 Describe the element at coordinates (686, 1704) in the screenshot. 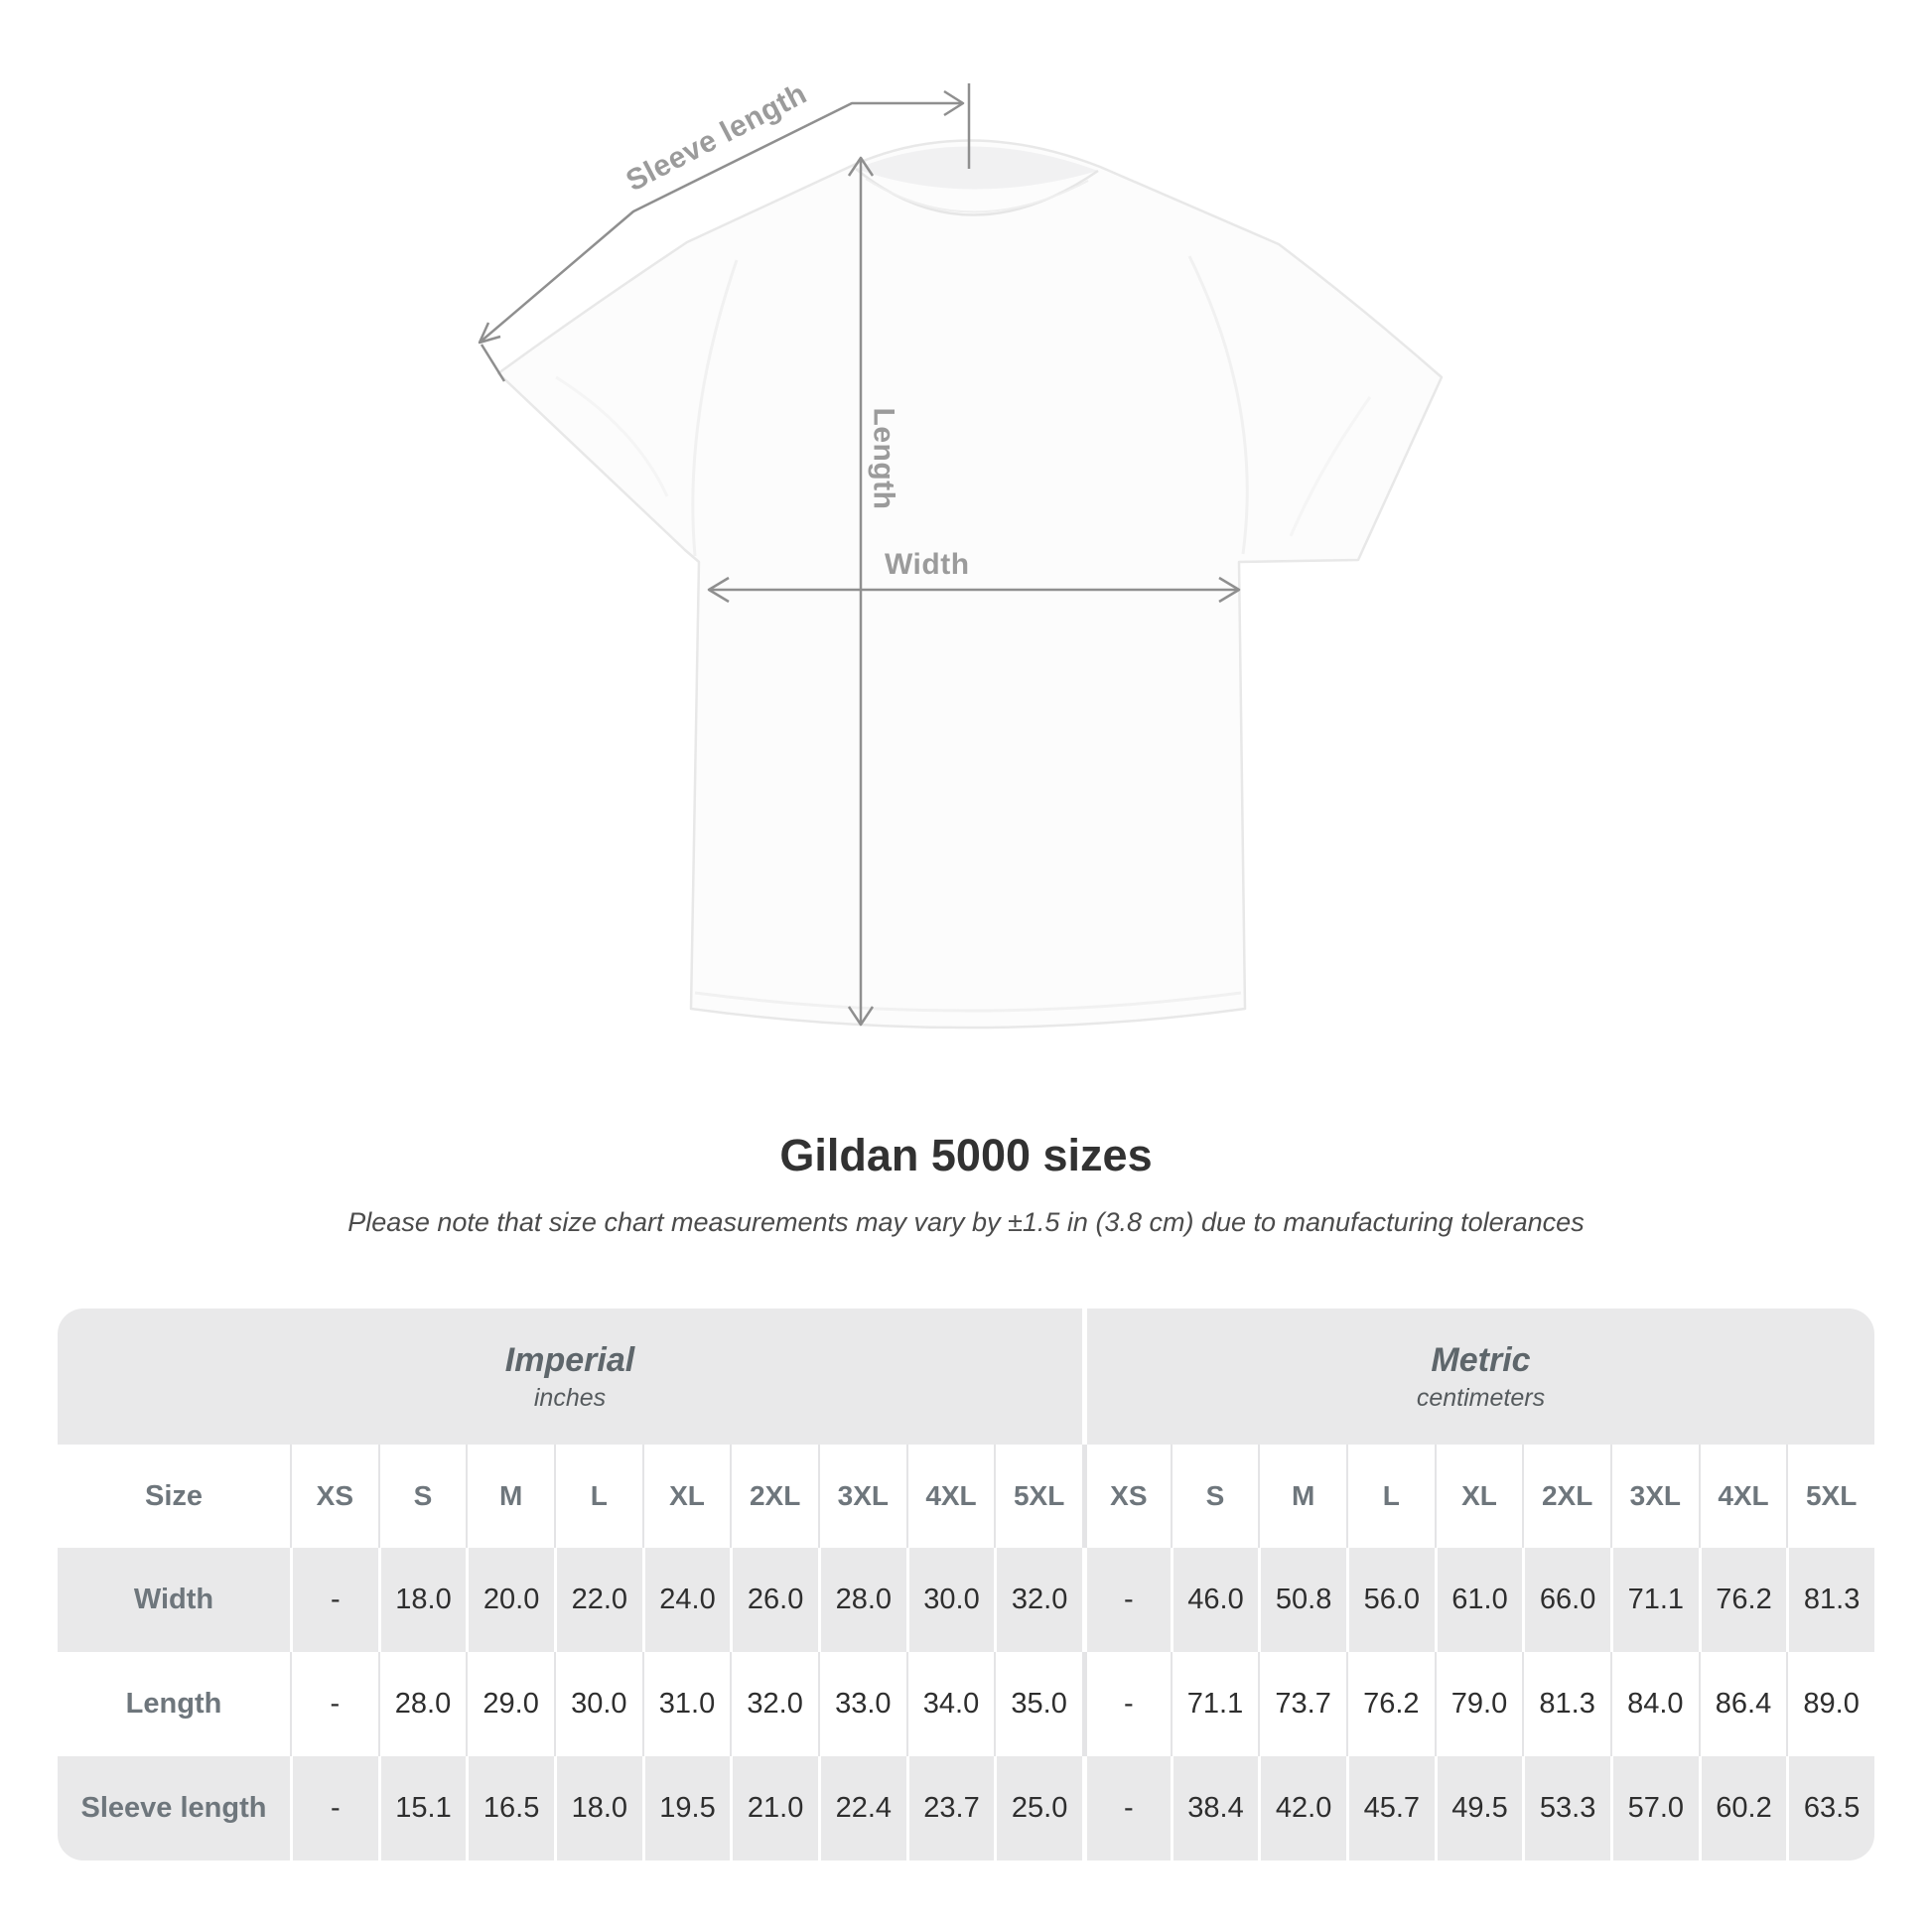

I see `value-cell-imperial: 31.0` at that location.